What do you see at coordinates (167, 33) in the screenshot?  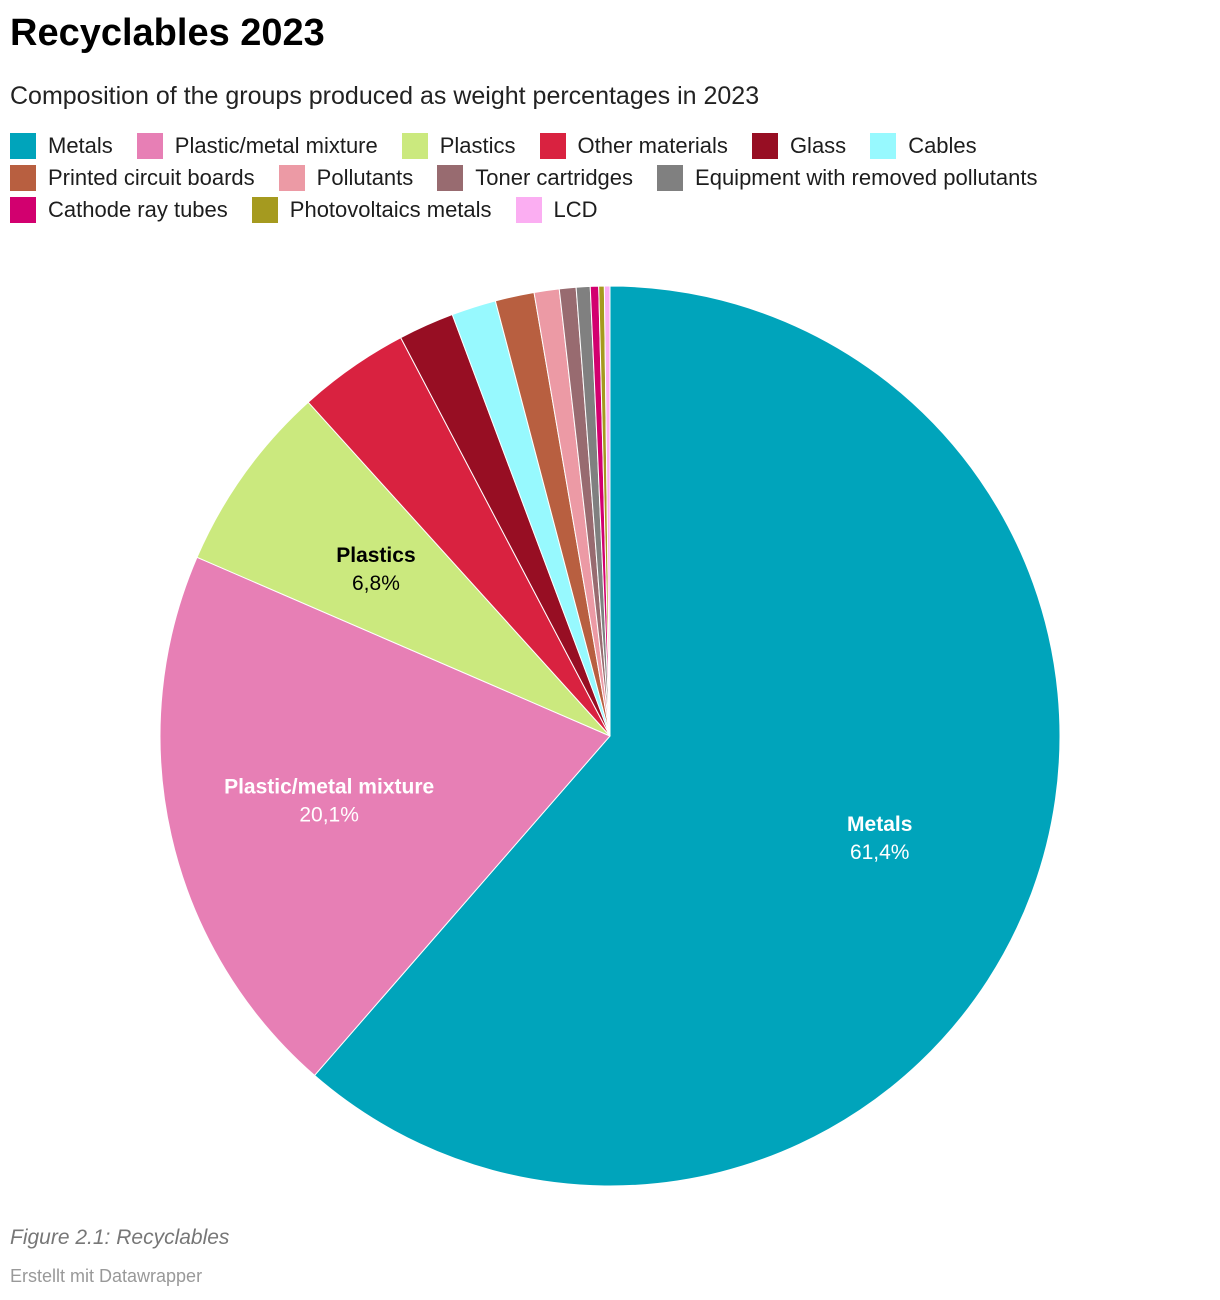 I see `chart-title: Recyclables 2023` at bounding box center [167, 33].